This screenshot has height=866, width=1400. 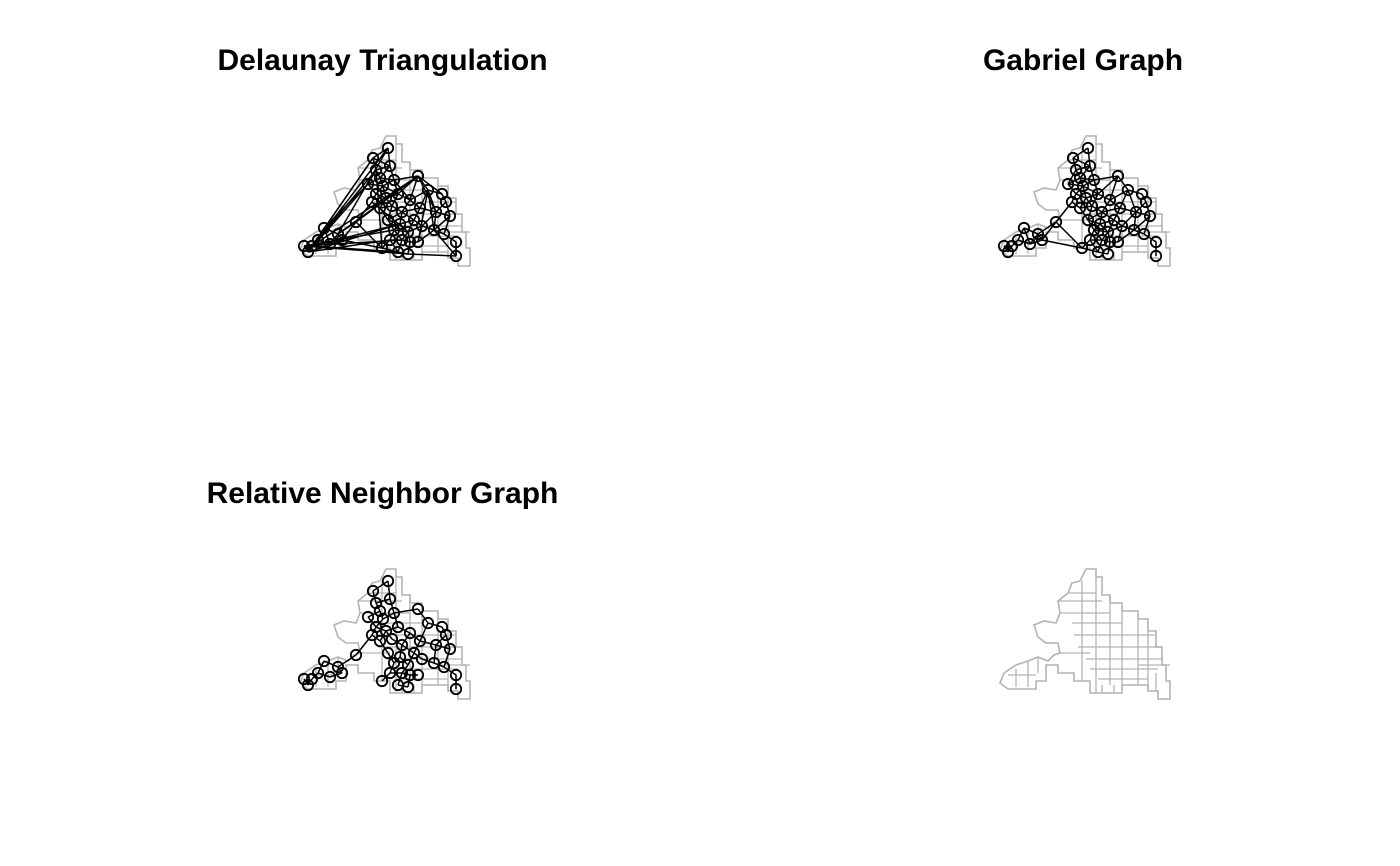 I want to click on relative-neighbor-graph-plot, so click(x=384, y=634).